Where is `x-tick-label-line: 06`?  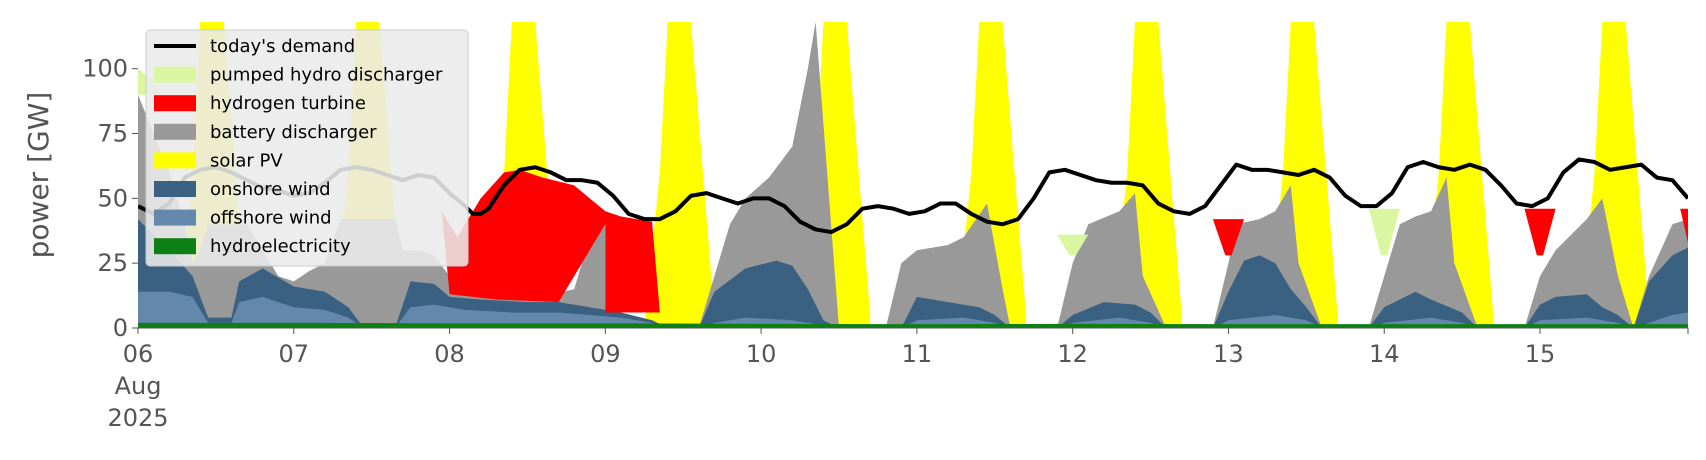 x-tick-label-line: 06 is located at coordinates (138, 354).